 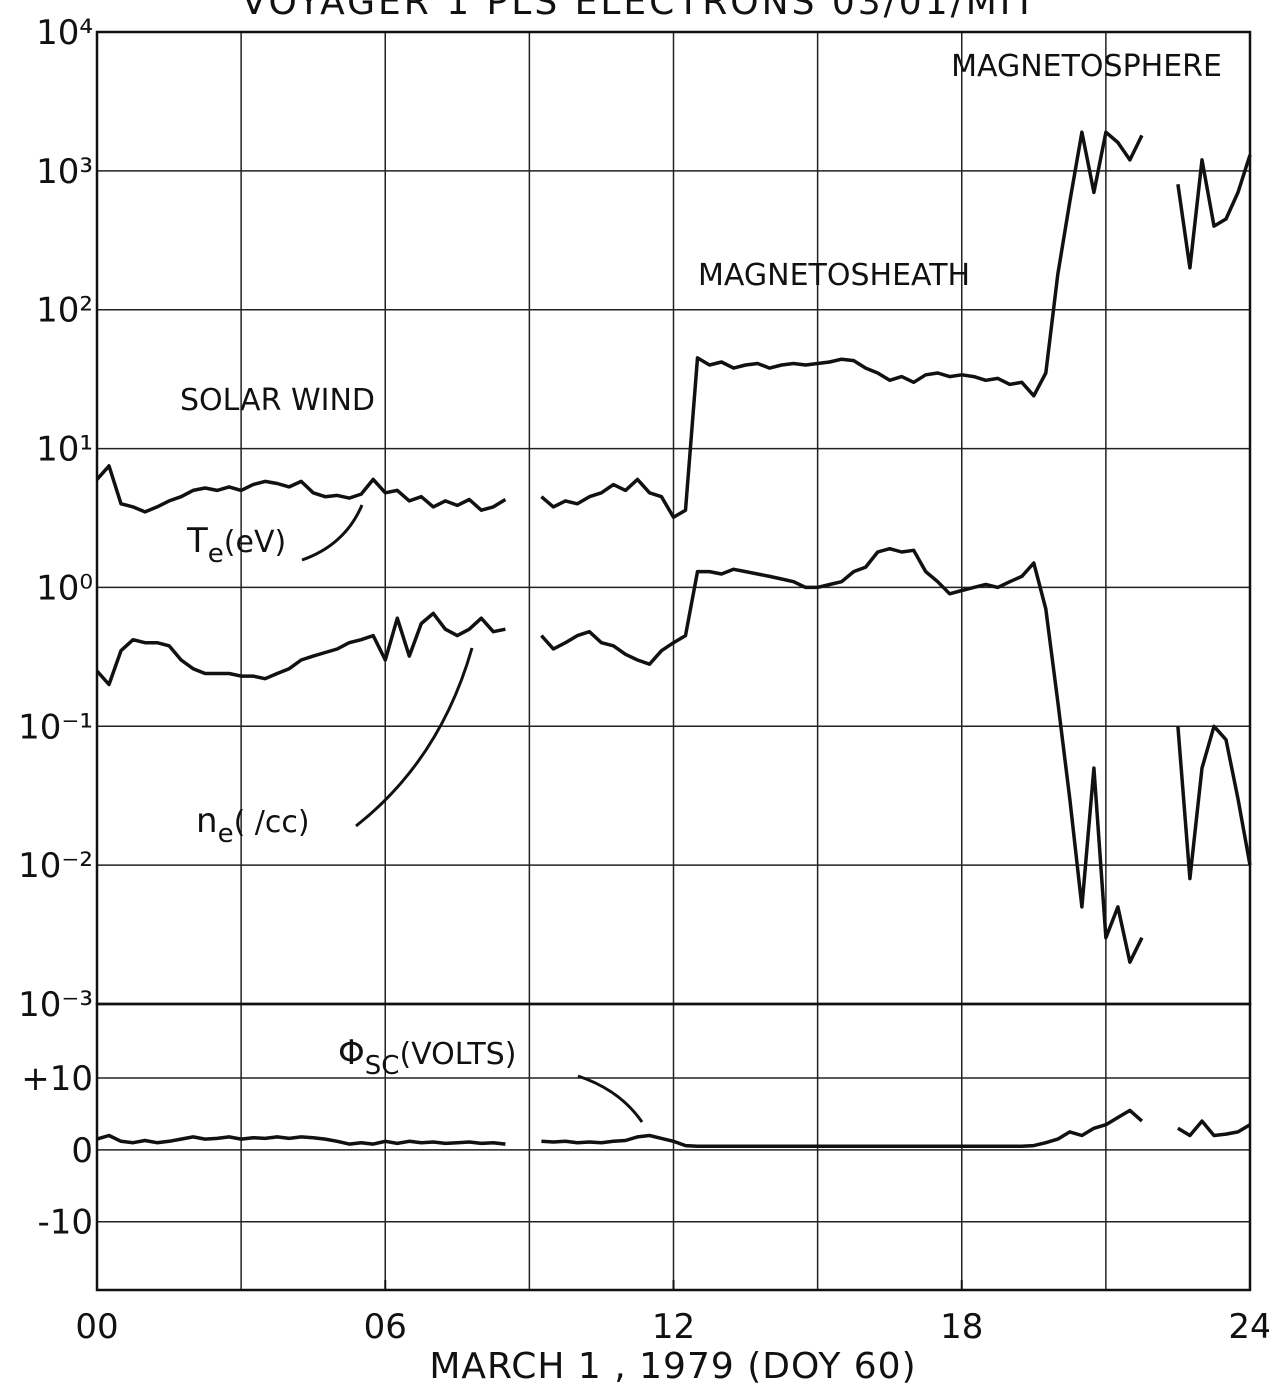 I want to click on y-tick-label: 10⁻², so click(x=55, y=866).